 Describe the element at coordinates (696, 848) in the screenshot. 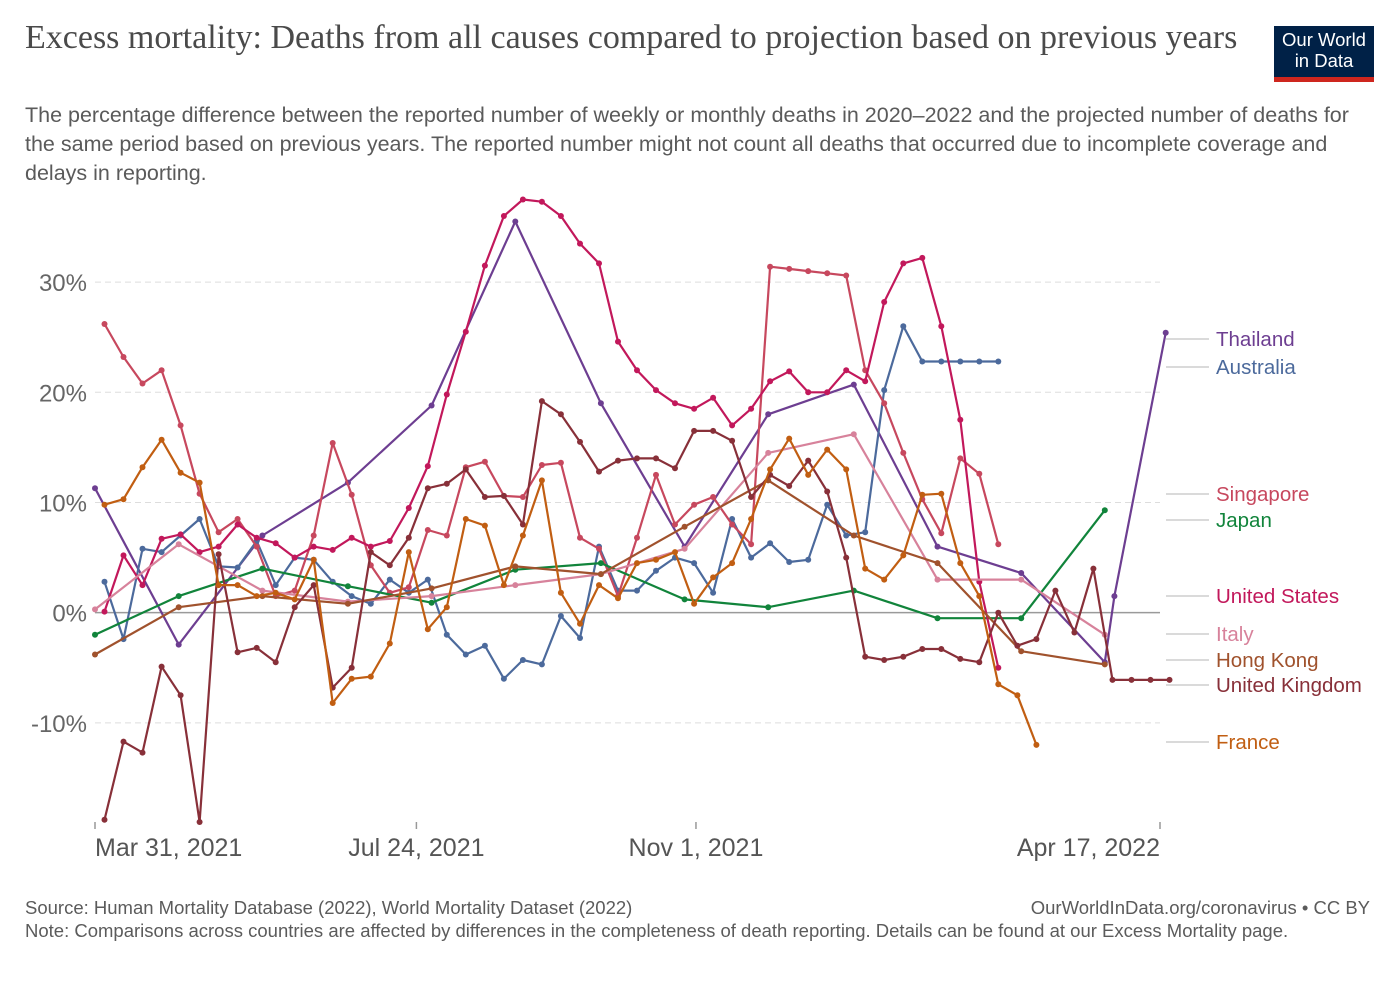

I see `x-tick-label: Nov 1, 2021` at that location.